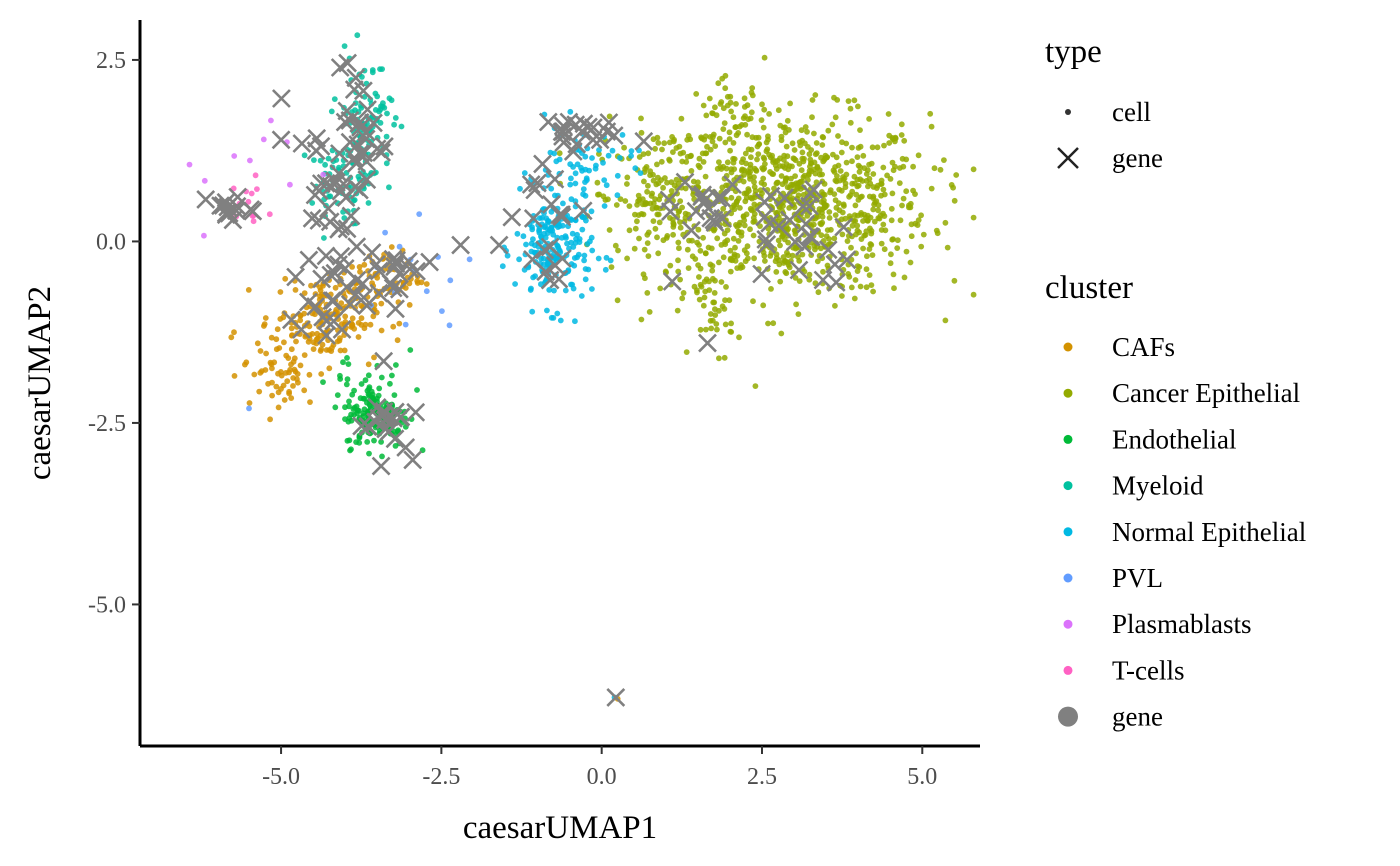 This screenshot has height=866, width=1400. Describe the element at coordinates (111, 242) in the screenshot. I see `y-tick-label: 0.0` at that location.